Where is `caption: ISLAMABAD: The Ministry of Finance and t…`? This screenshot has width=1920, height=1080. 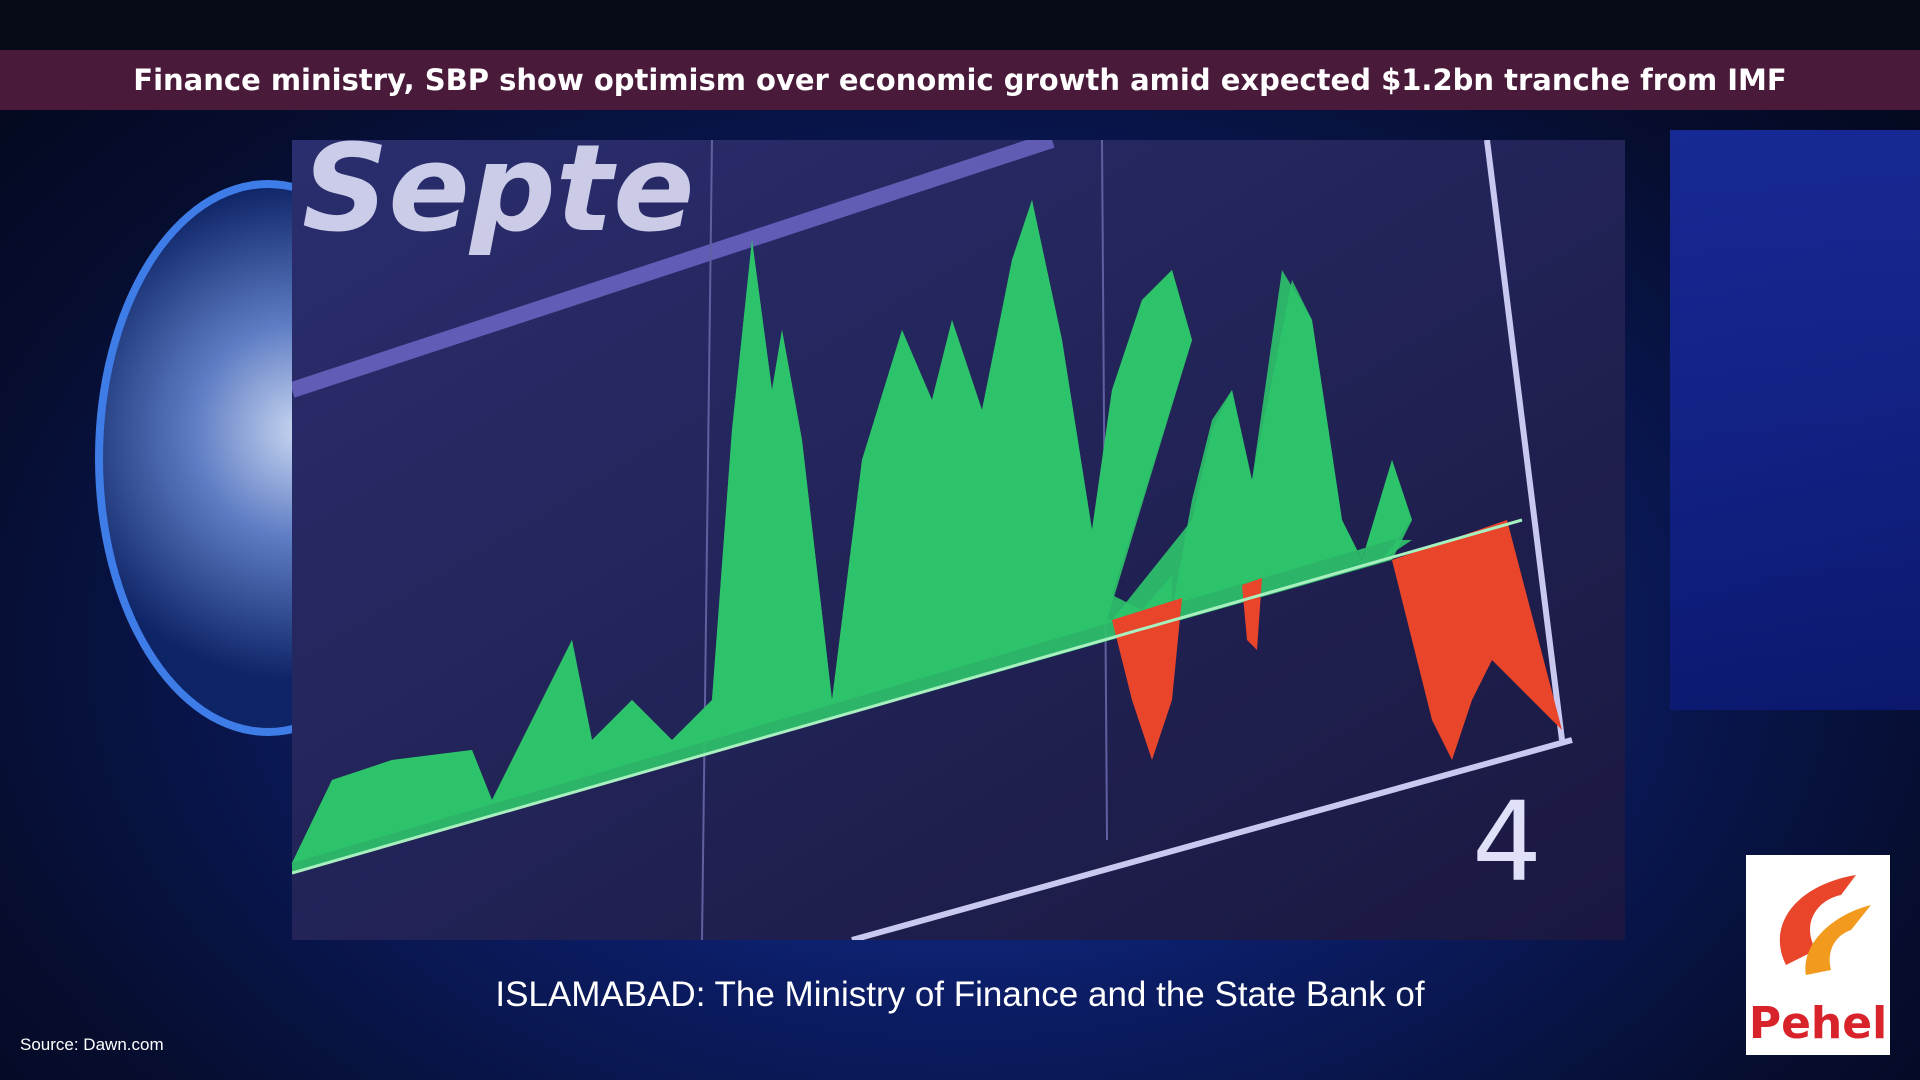
caption: ISLAMABAD: The Ministry of Finance and t… is located at coordinates (960, 994).